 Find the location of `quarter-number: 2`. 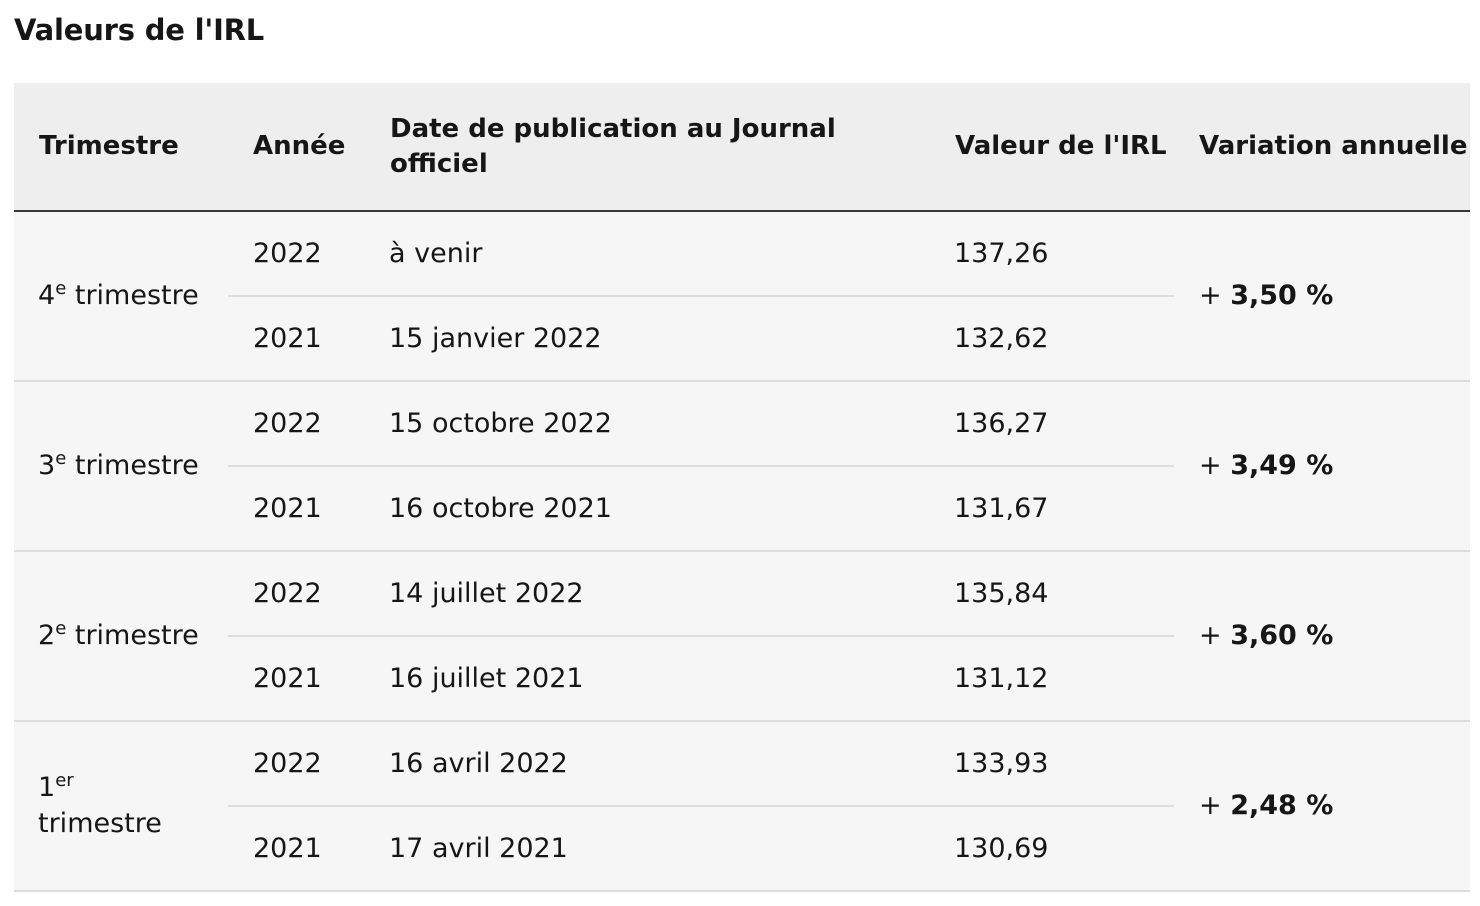

quarter-number: 2 is located at coordinates (47, 635).